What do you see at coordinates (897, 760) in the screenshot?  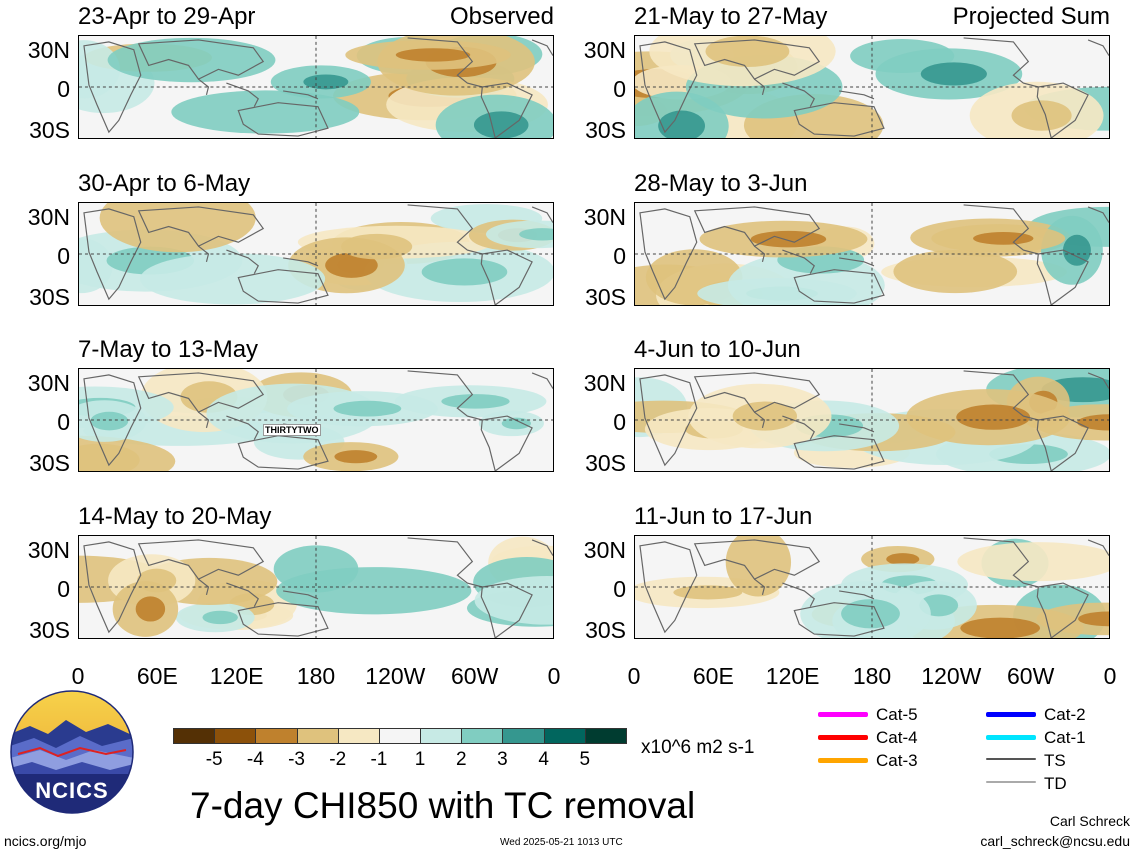 I see `legend-label: Cat-3` at bounding box center [897, 760].